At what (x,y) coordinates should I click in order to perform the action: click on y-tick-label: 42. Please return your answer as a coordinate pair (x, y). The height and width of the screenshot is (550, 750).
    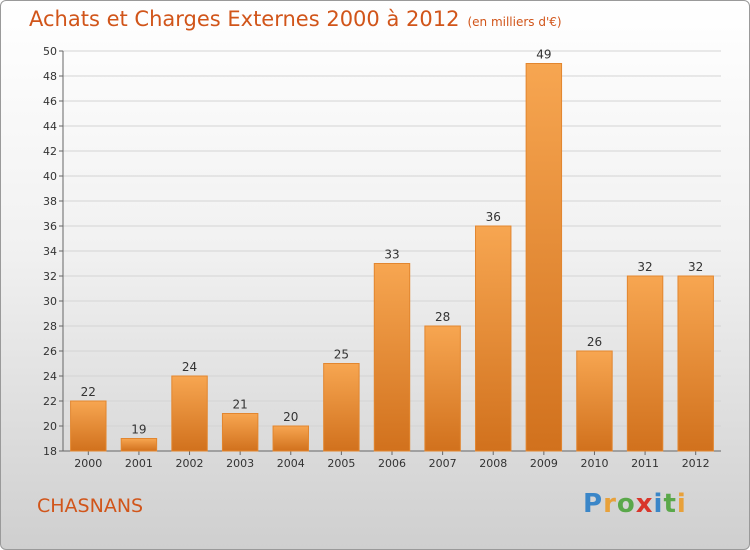
    Looking at the image, I should click on (50, 151).